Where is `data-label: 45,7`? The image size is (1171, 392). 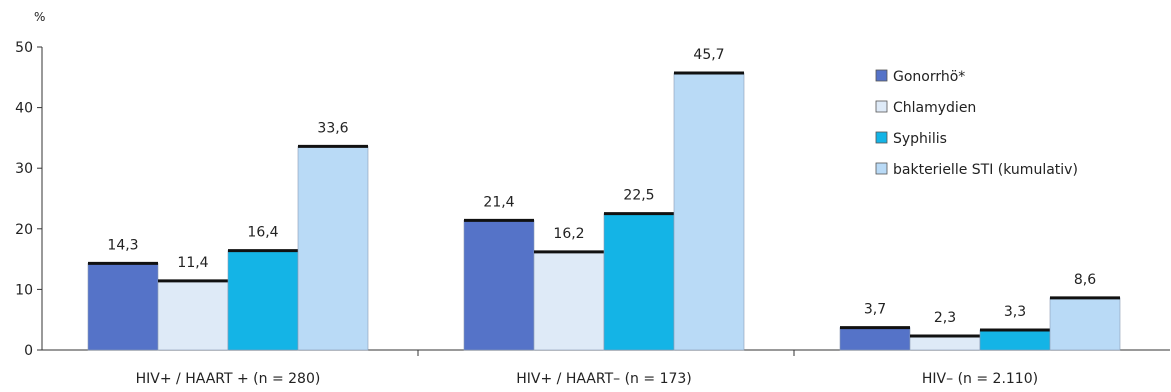
data-label: 45,7 is located at coordinates (708, 55).